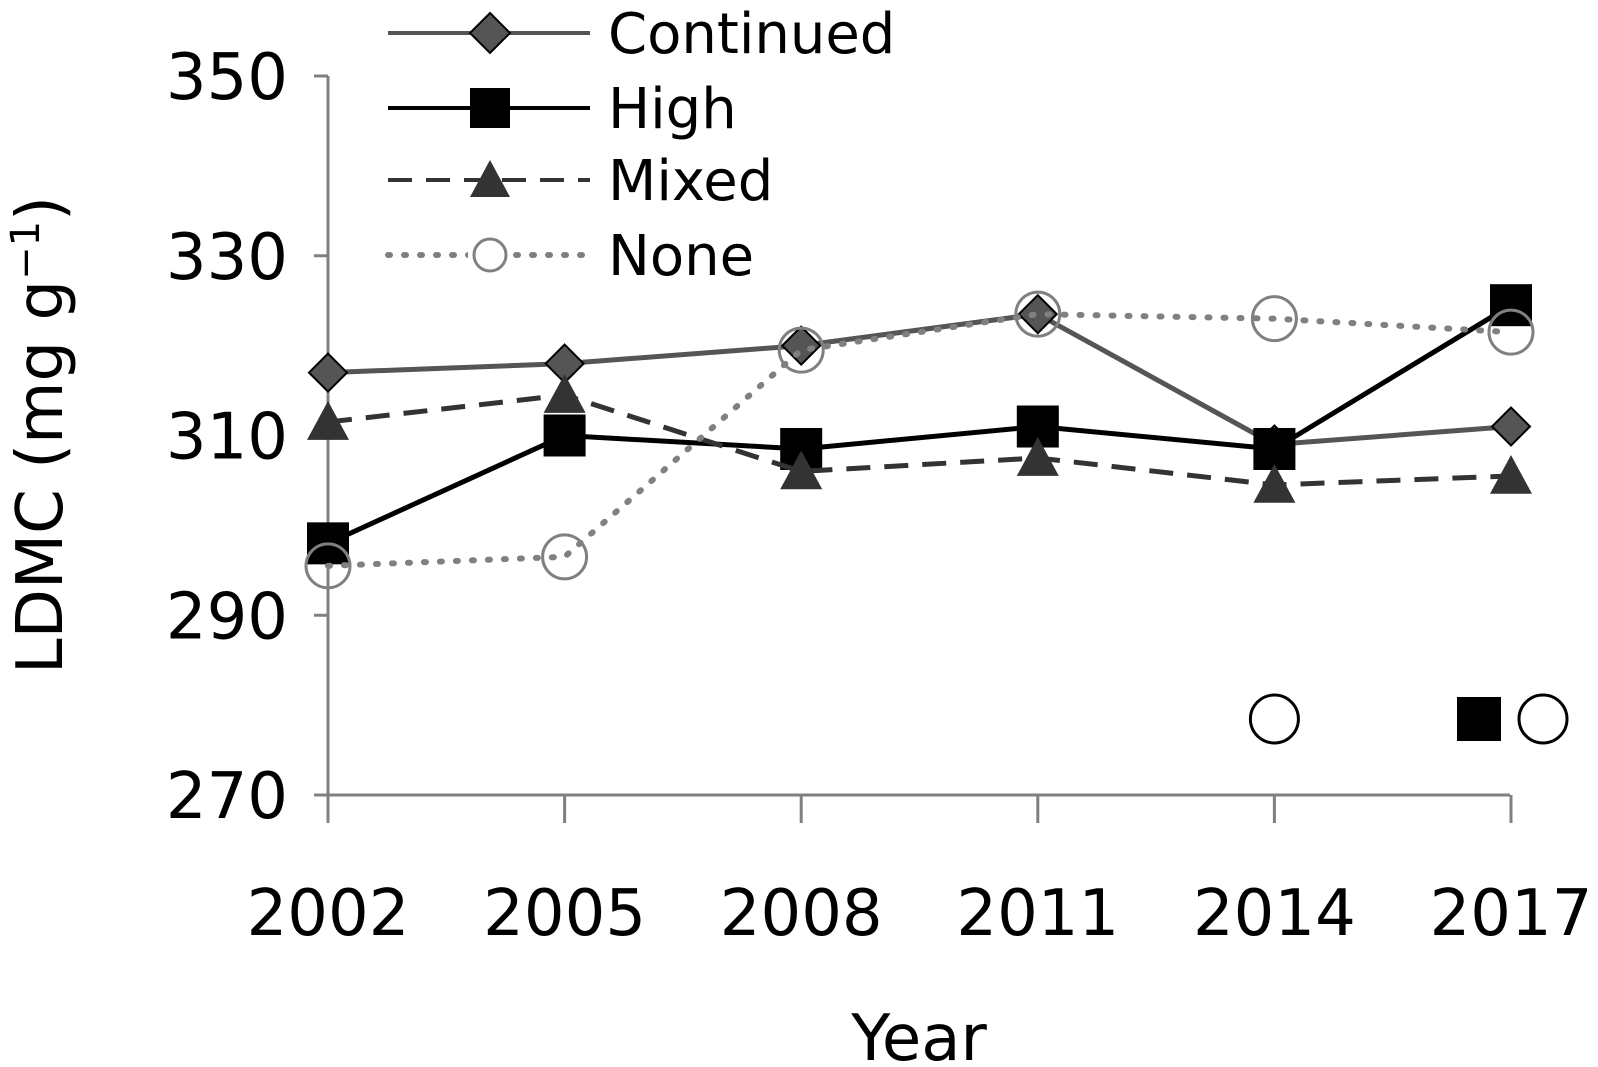  Describe the element at coordinates (490, 108) in the screenshot. I see `legend-marker-high` at that location.